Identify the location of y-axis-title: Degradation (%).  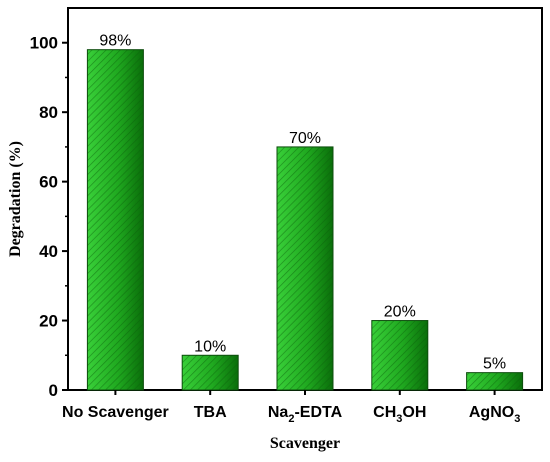
(15, 199).